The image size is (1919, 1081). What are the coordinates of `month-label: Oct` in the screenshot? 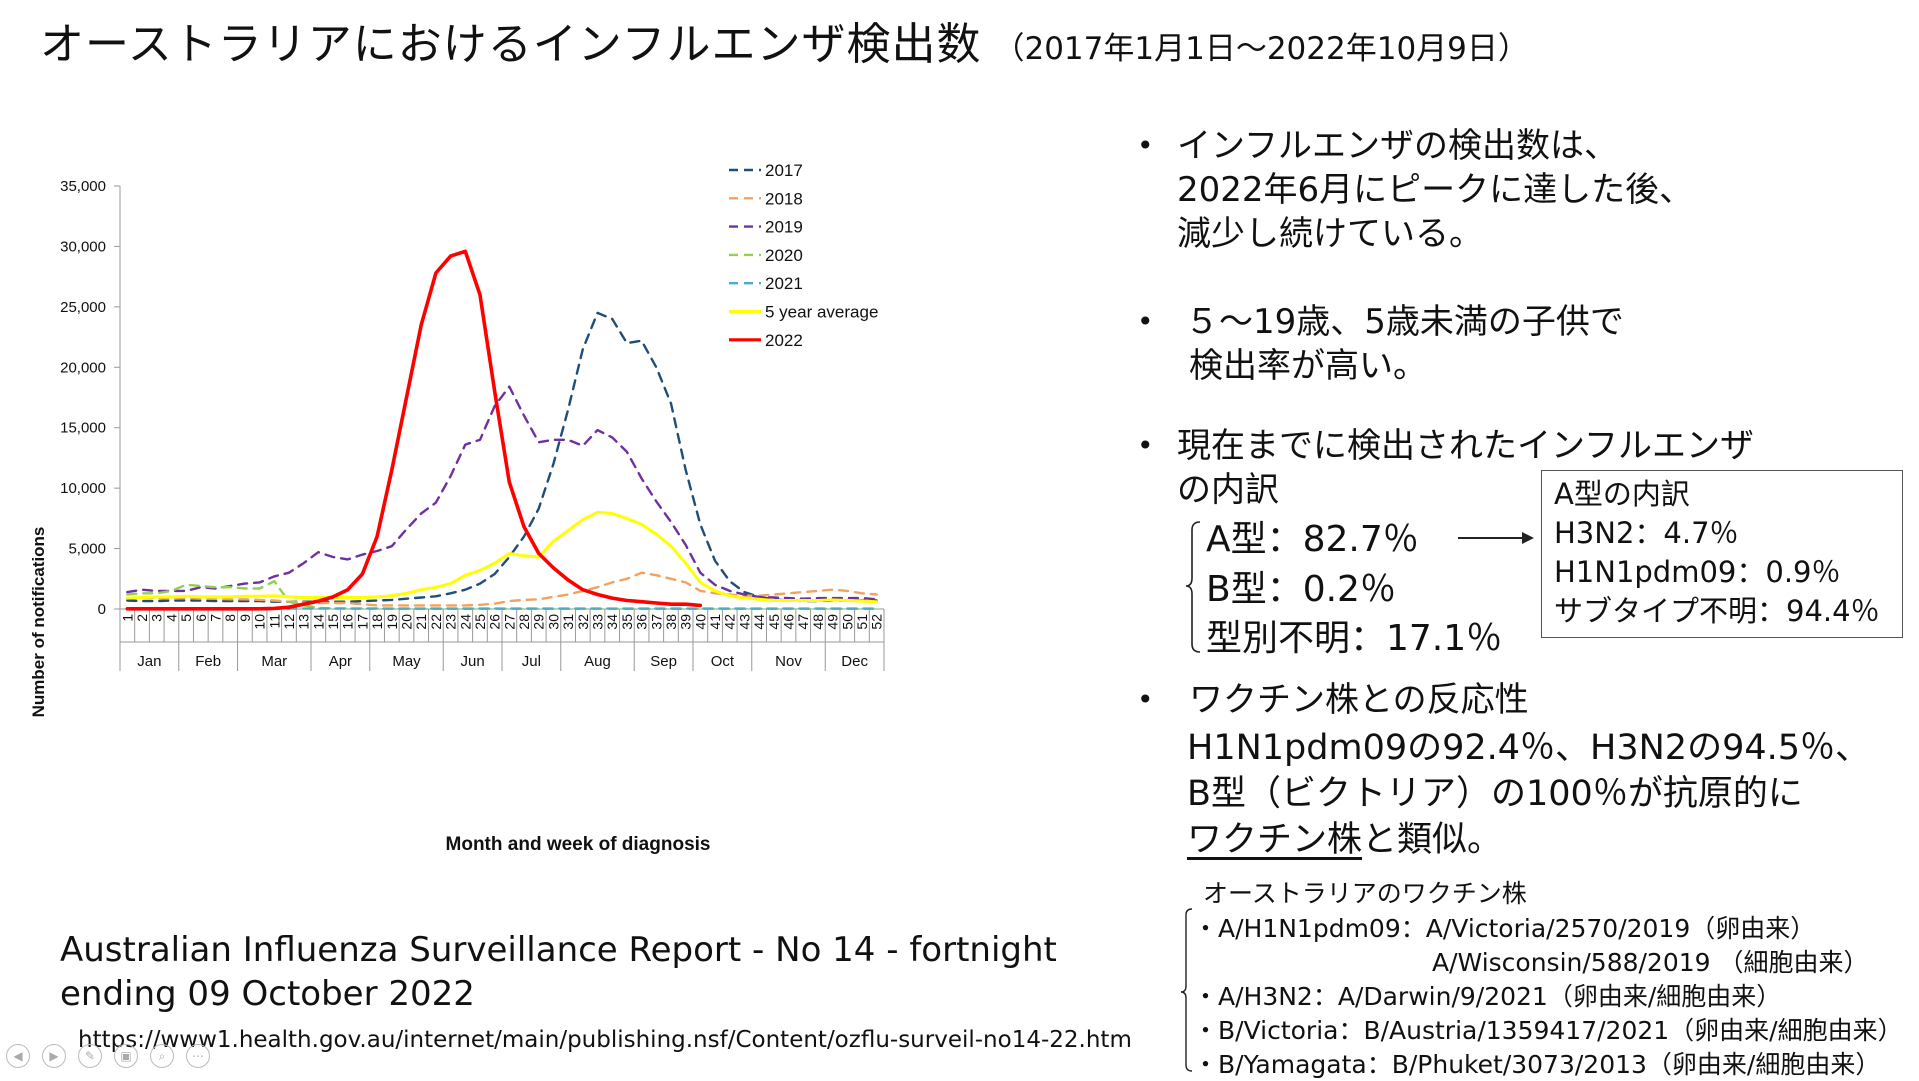 It's located at (723, 661).